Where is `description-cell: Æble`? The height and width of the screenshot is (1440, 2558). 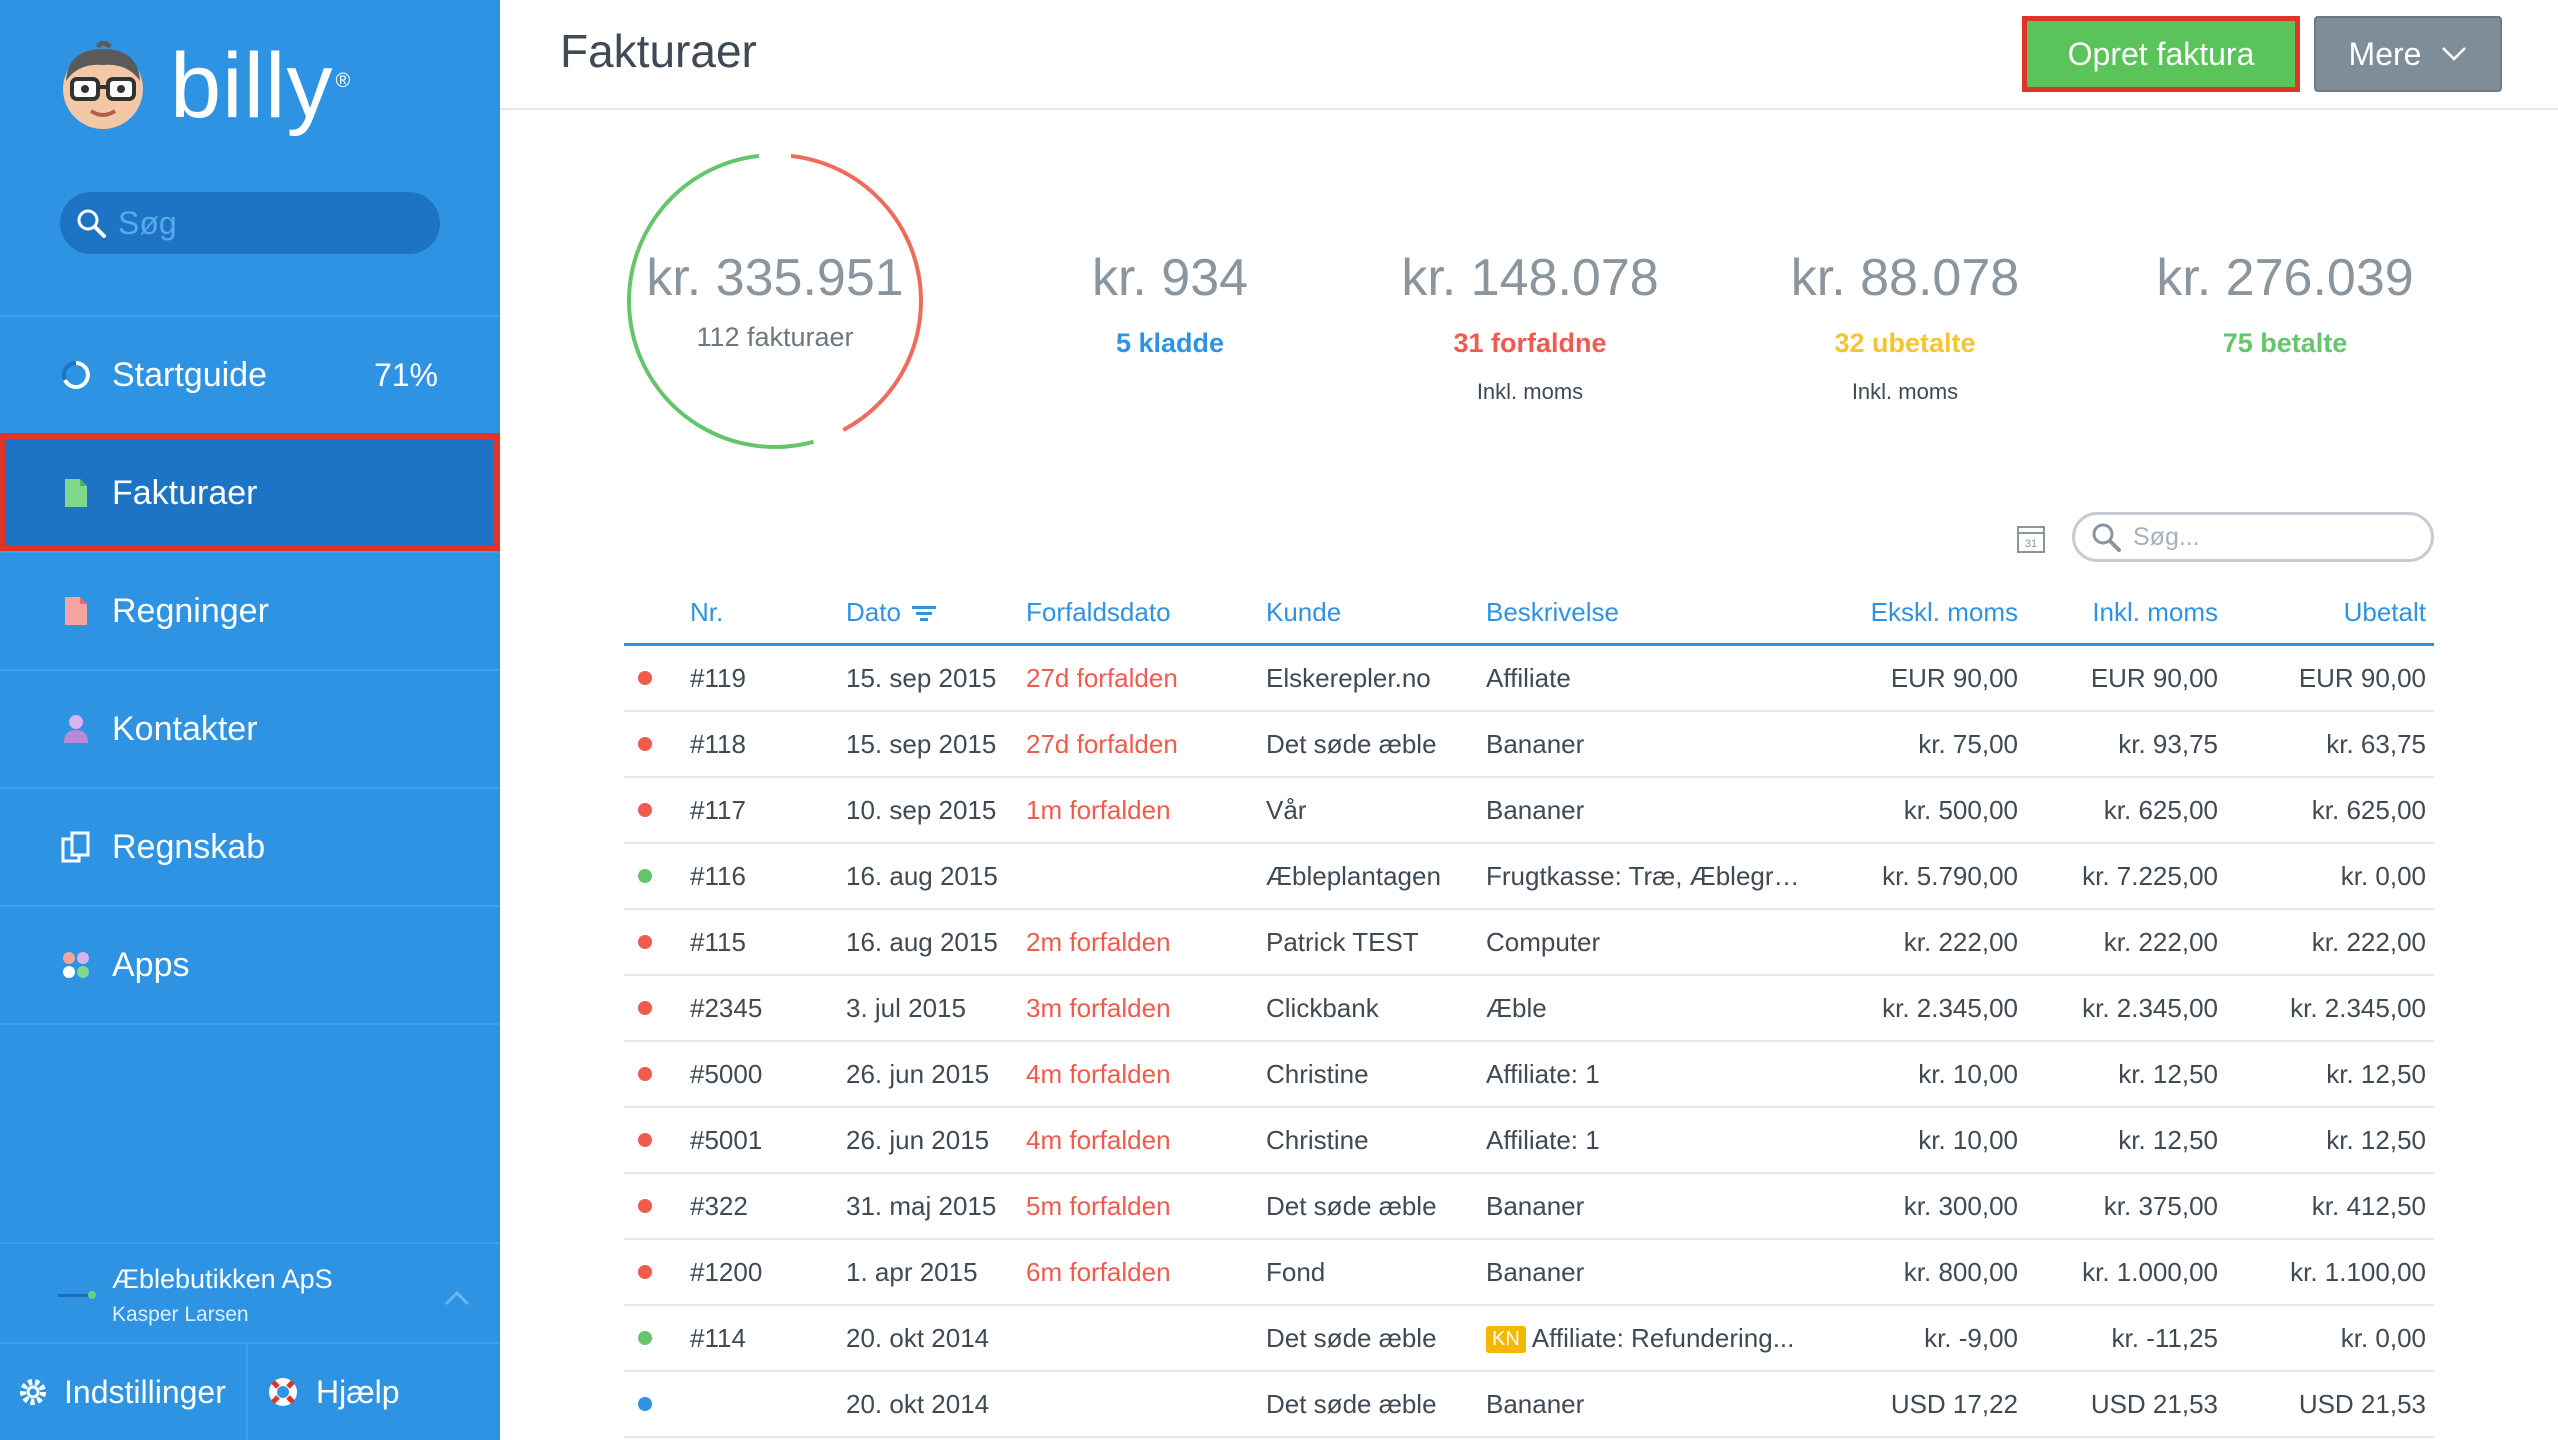
description-cell: Æble is located at coordinates (1645, 1008).